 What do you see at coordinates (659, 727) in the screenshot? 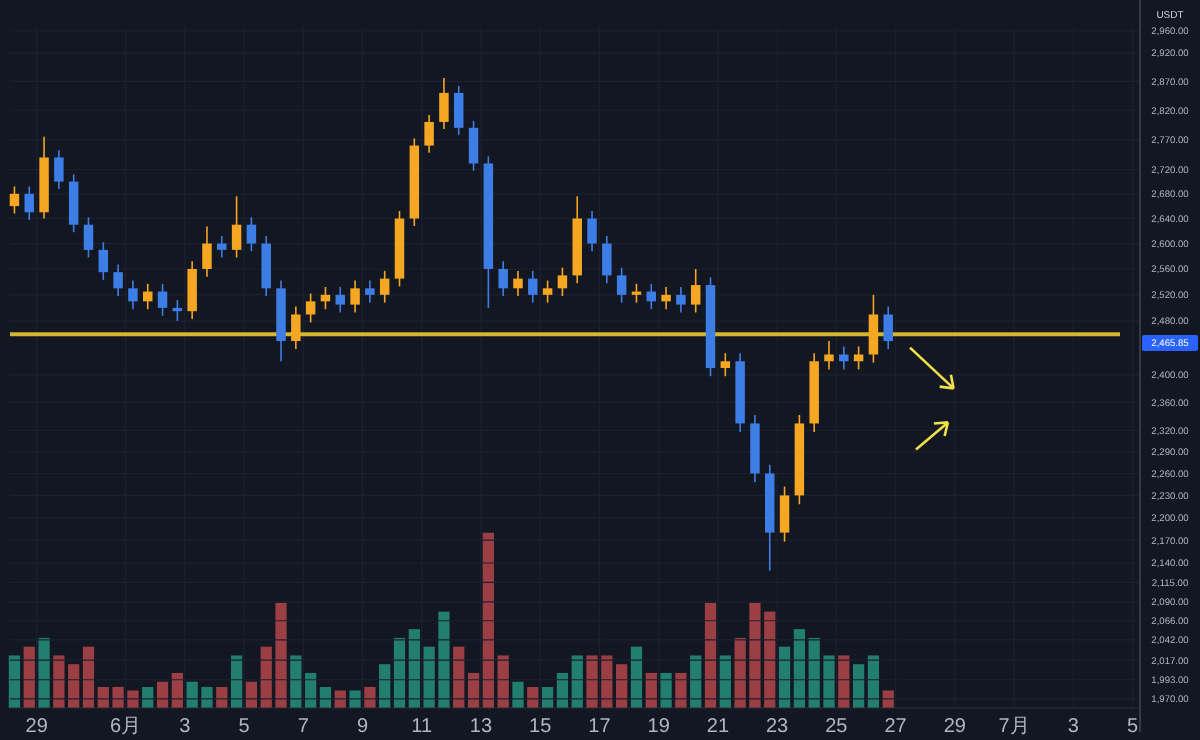
I see `x-tick-label: 19` at bounding box center [659, 727].